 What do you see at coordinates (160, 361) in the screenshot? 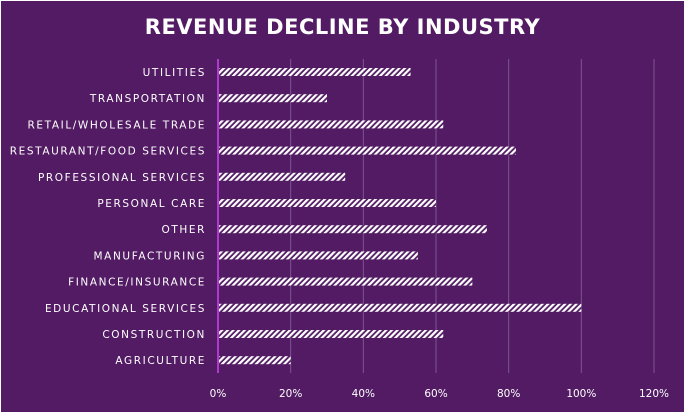
I see `category-label: AGRICULTURE` at bounding box center [160, 361].